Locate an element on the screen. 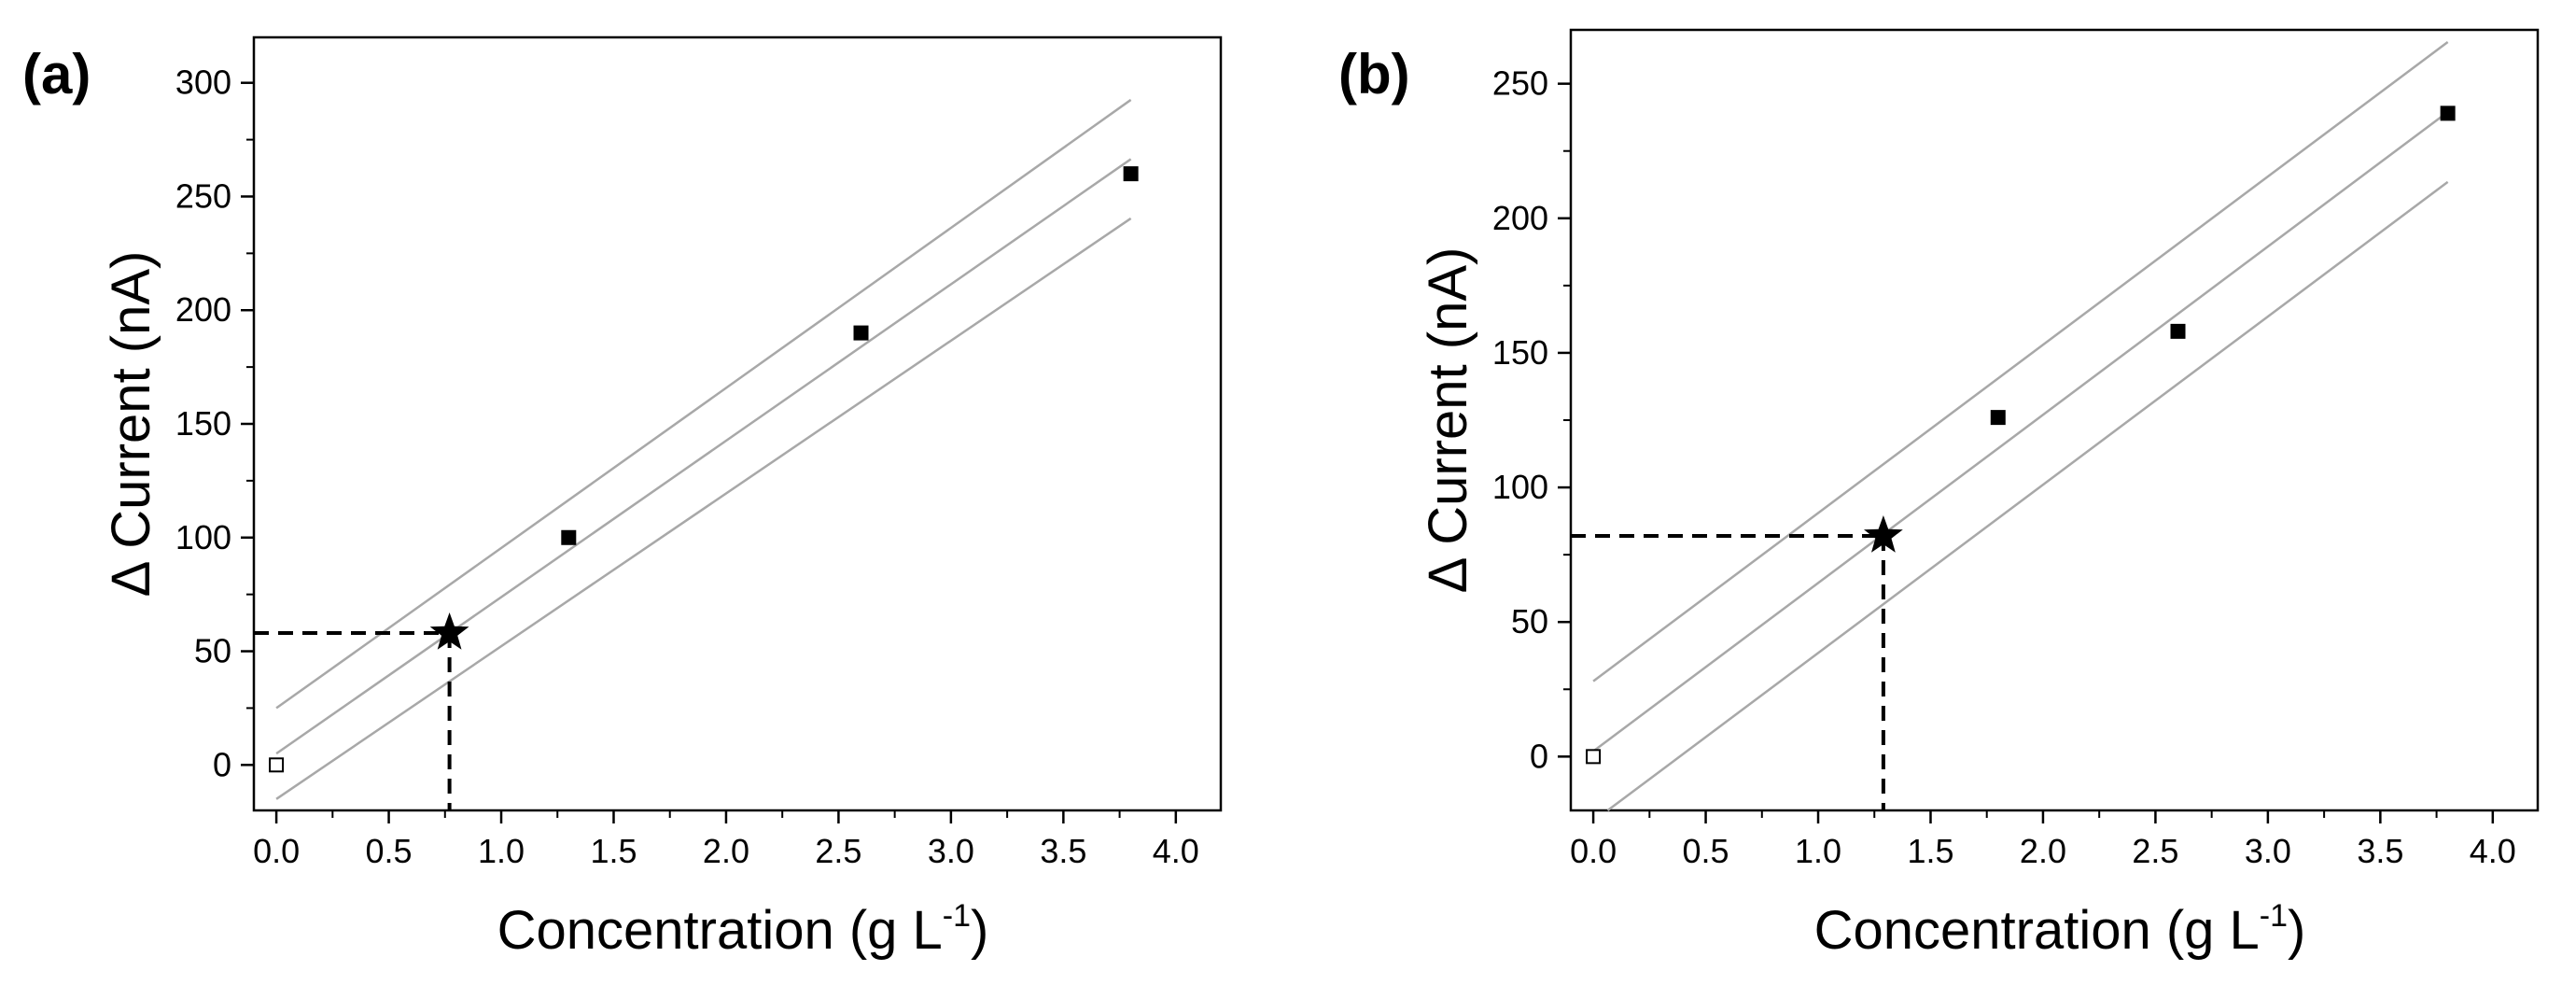 This screenshot has width=2576, height=999. panel-label-b: (b) is located at coordinates (1374, 74).